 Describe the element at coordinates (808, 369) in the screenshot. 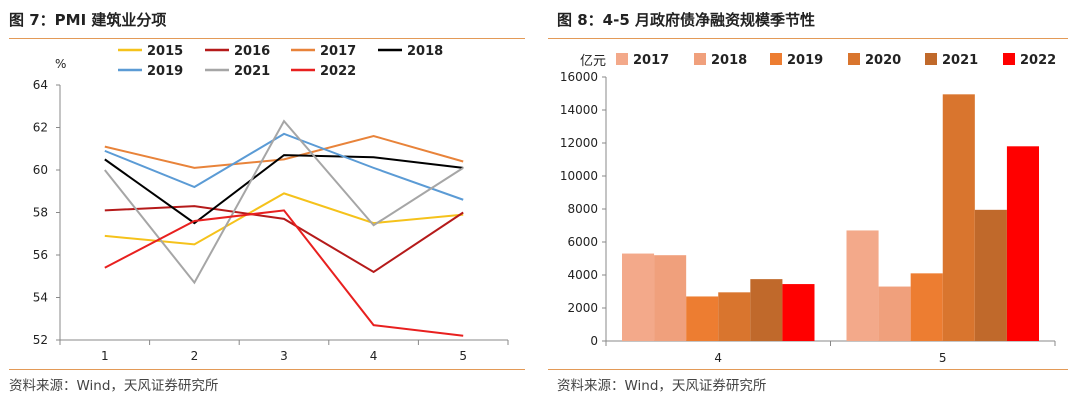

I see `figure-8-bottom-rule` at that location.